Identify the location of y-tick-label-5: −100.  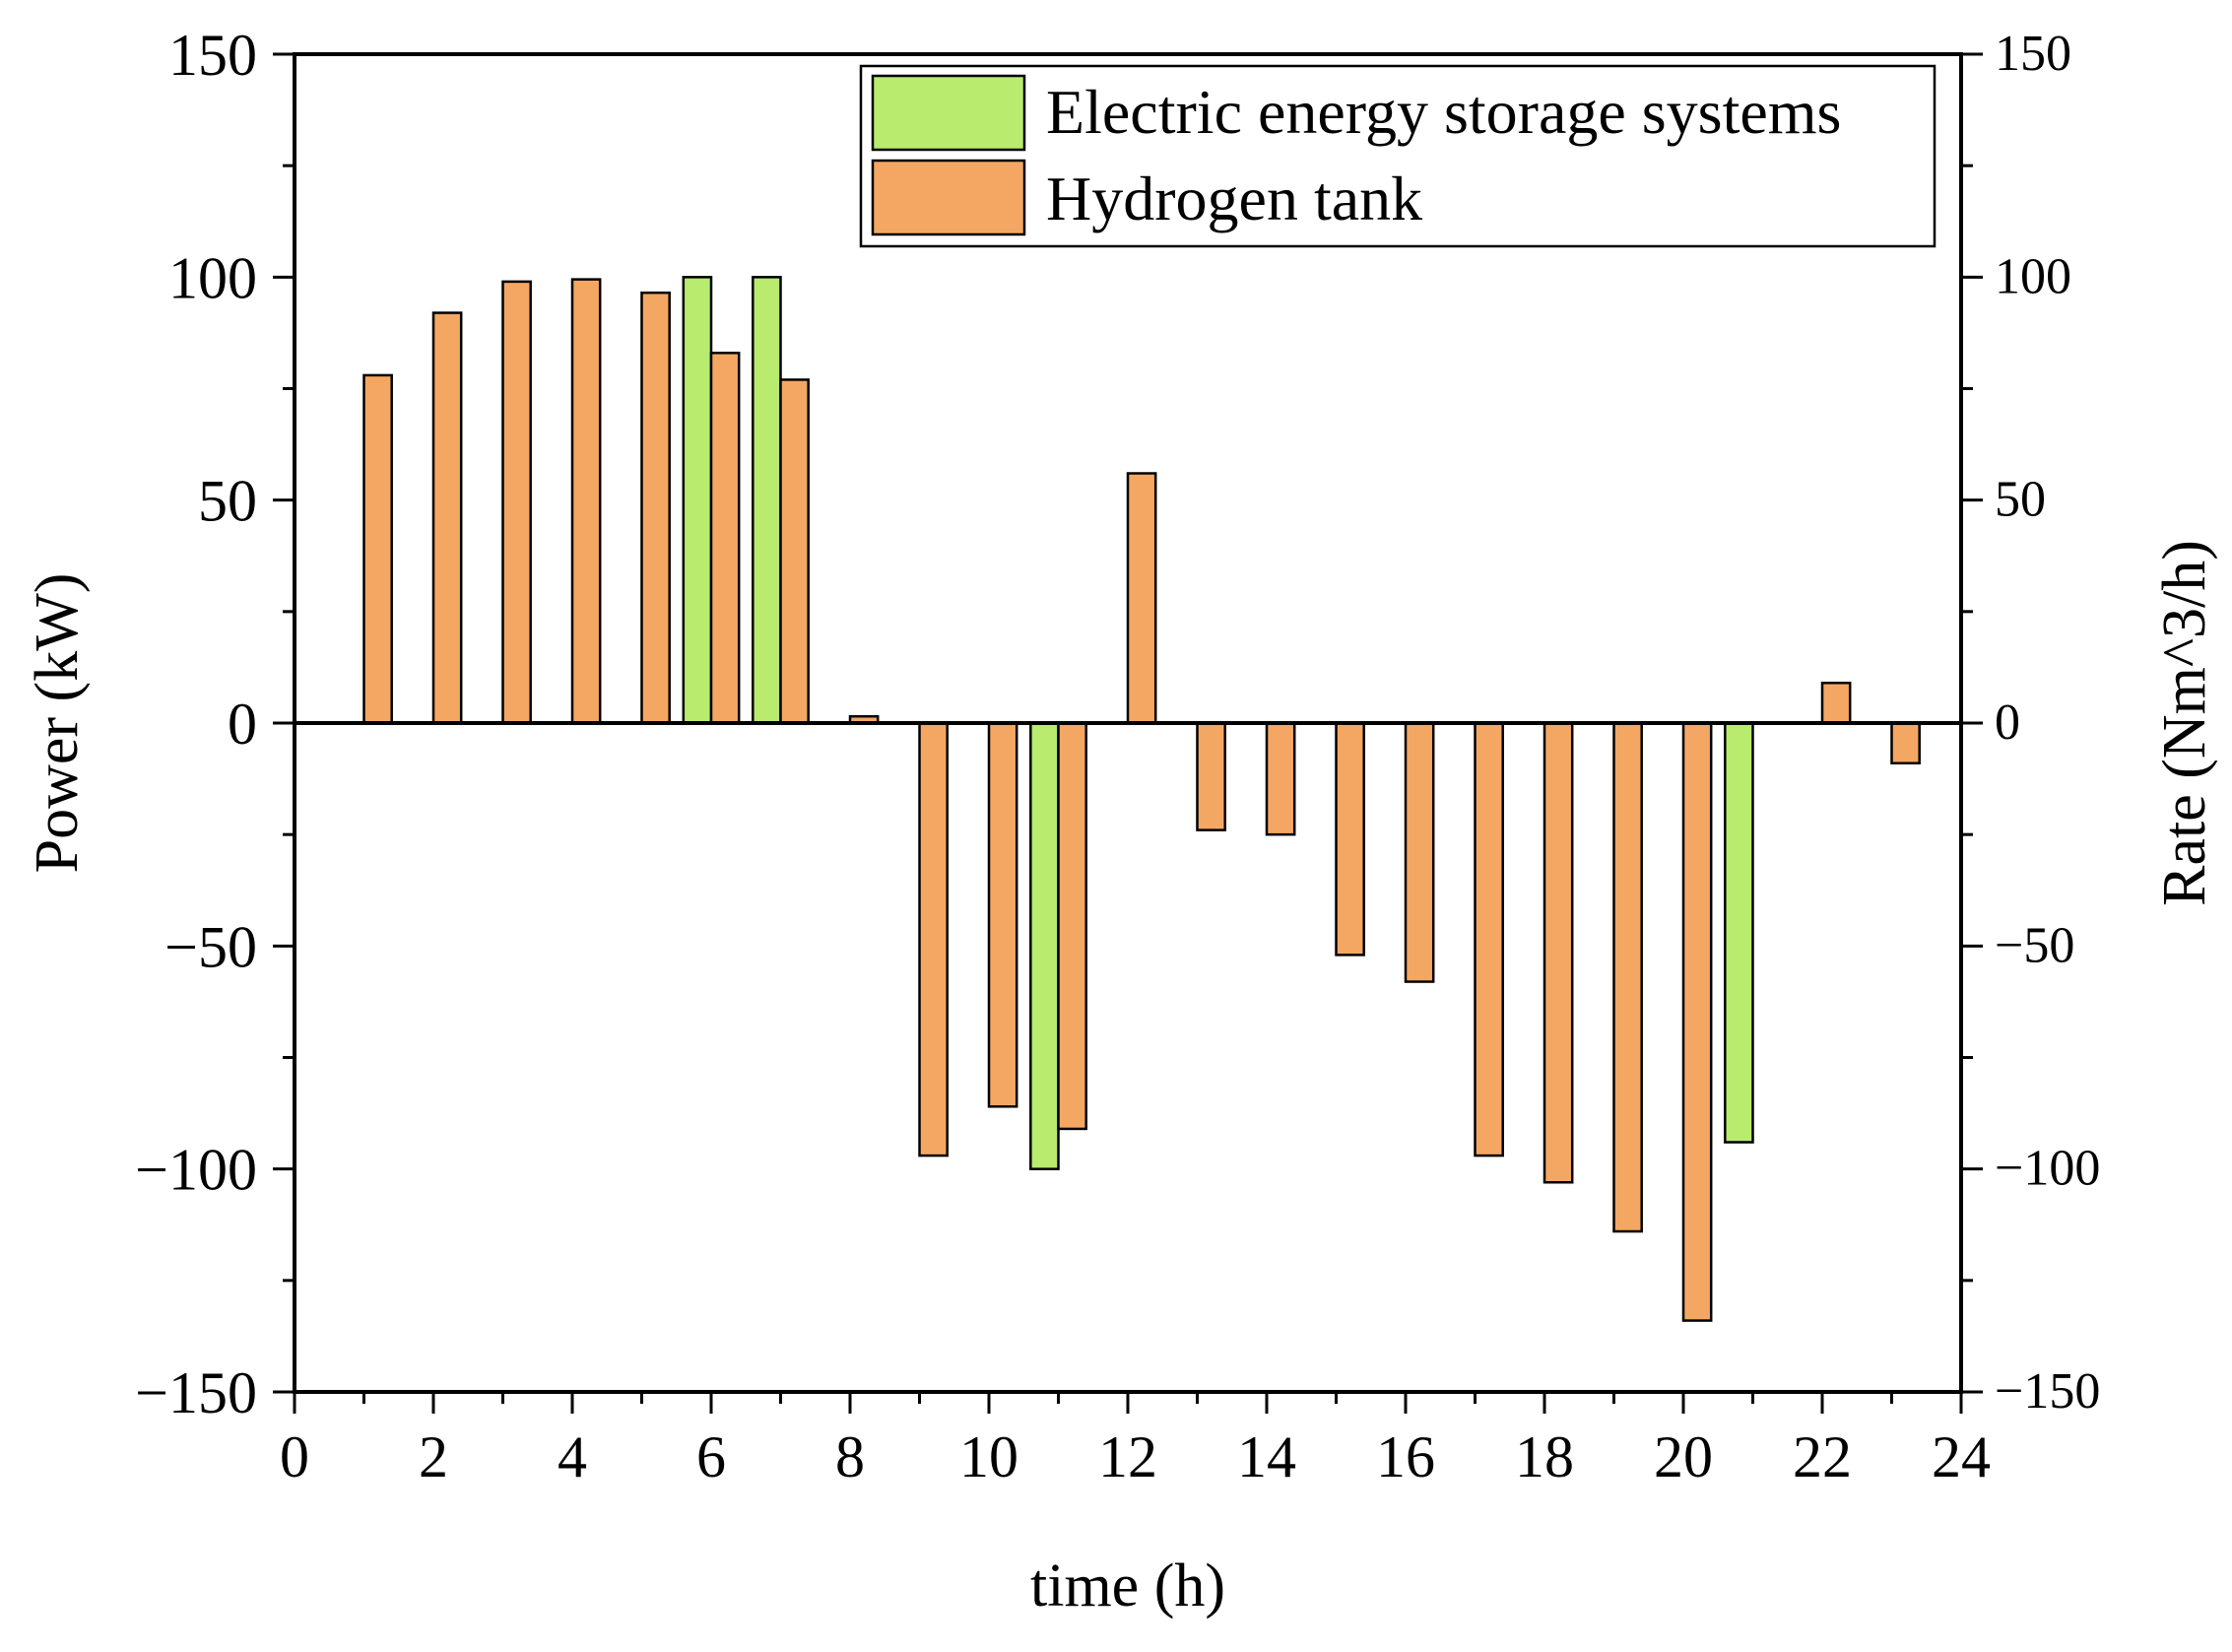
(196, 1171).